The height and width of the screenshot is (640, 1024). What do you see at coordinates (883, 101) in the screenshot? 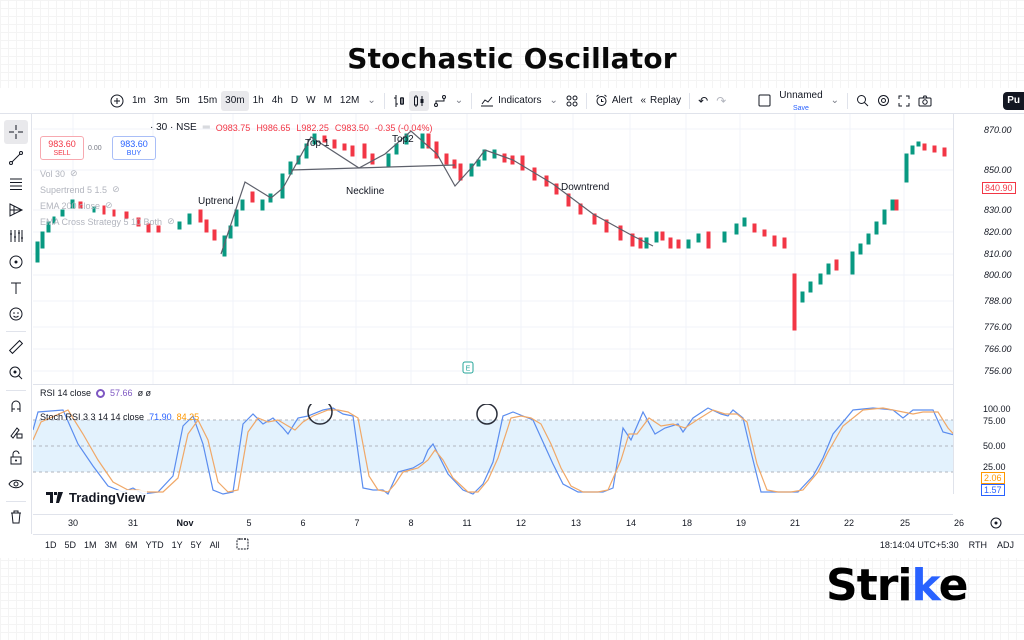
I see `settings-gear-icon` at bounding box center [883, 101].